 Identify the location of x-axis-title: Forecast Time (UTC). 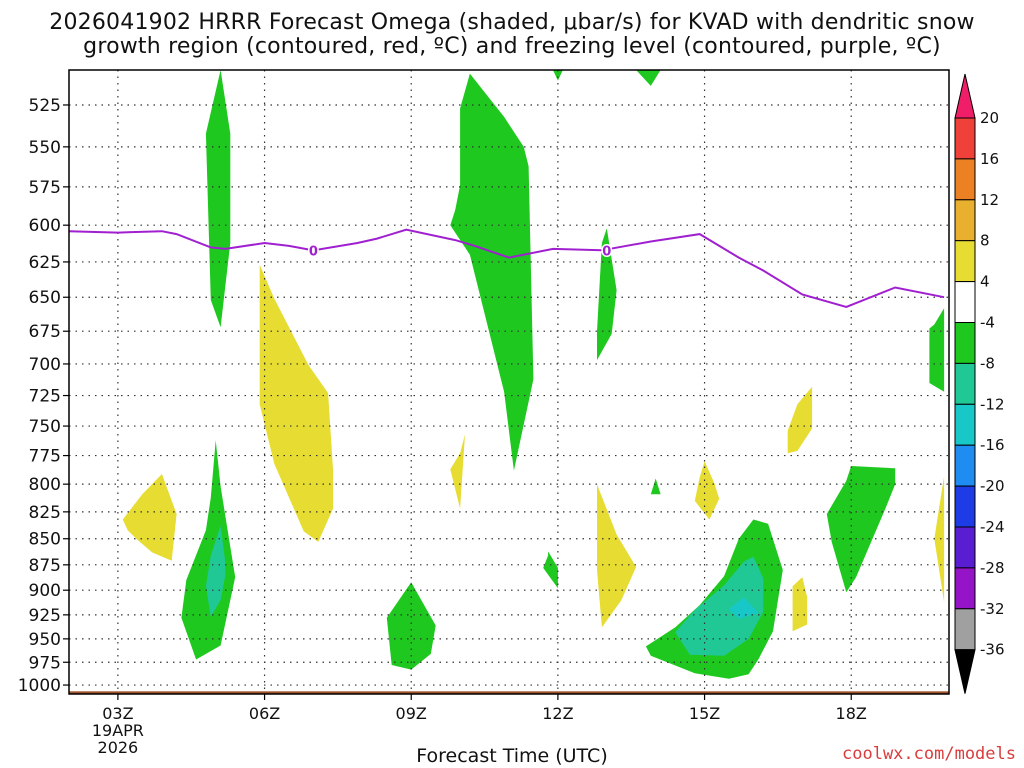
(512, 756).